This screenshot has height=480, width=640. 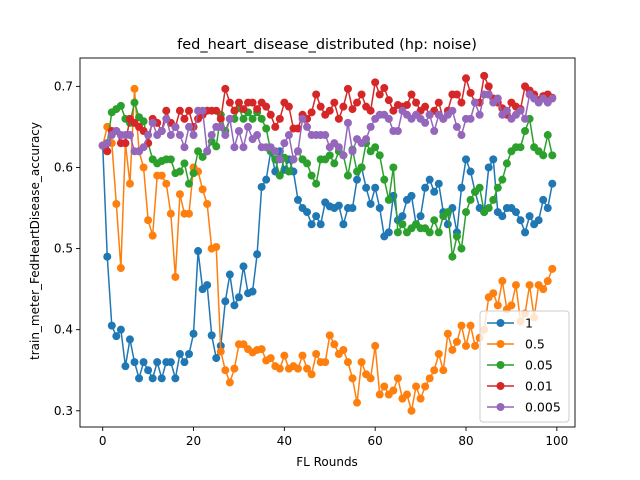 I want to click on legend-label-0: 1, so click(x=529, y=323).